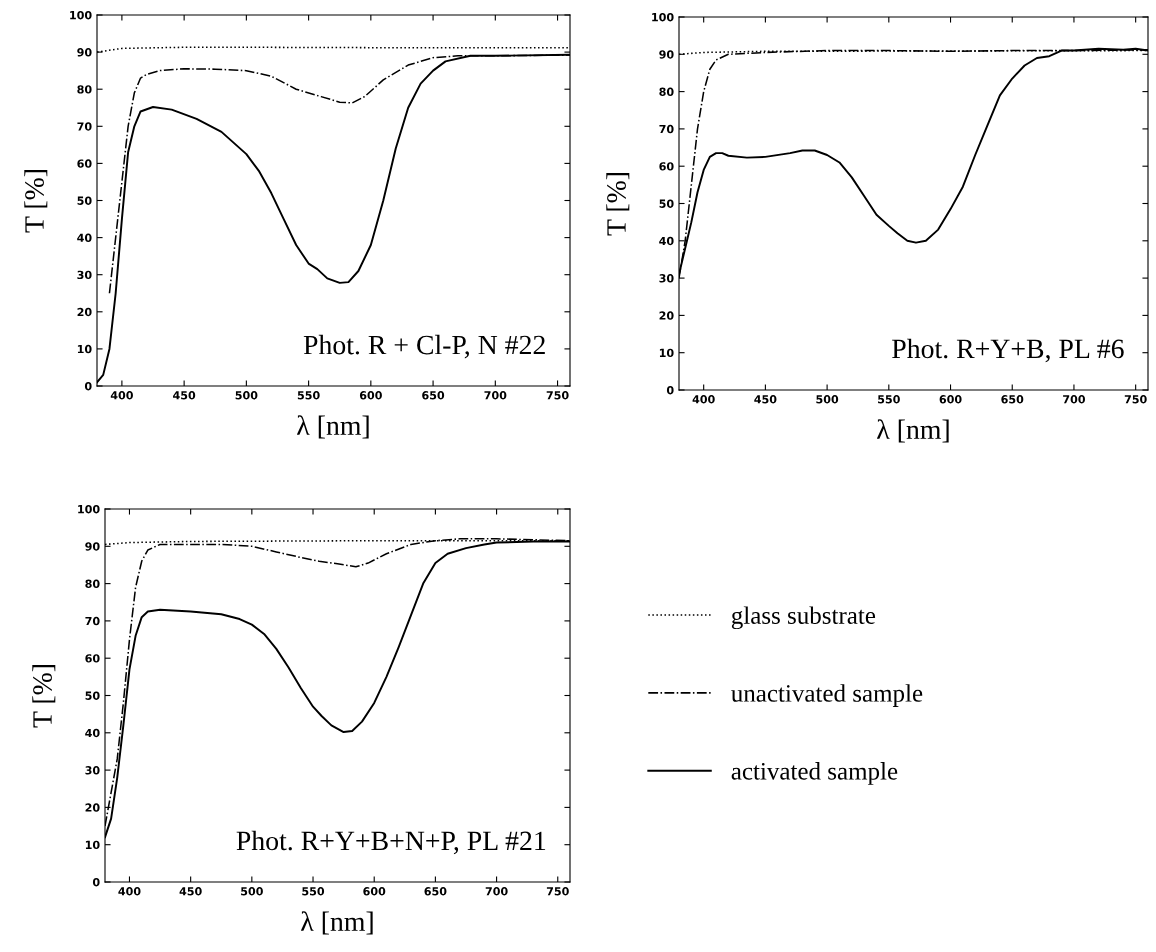 This screenshot has width=1156, height=952. Describe the element at coordinates (391, 842) in the screenshot. I see `annotation: Phot. R+Y+B+N+P, PL #21` at that location.